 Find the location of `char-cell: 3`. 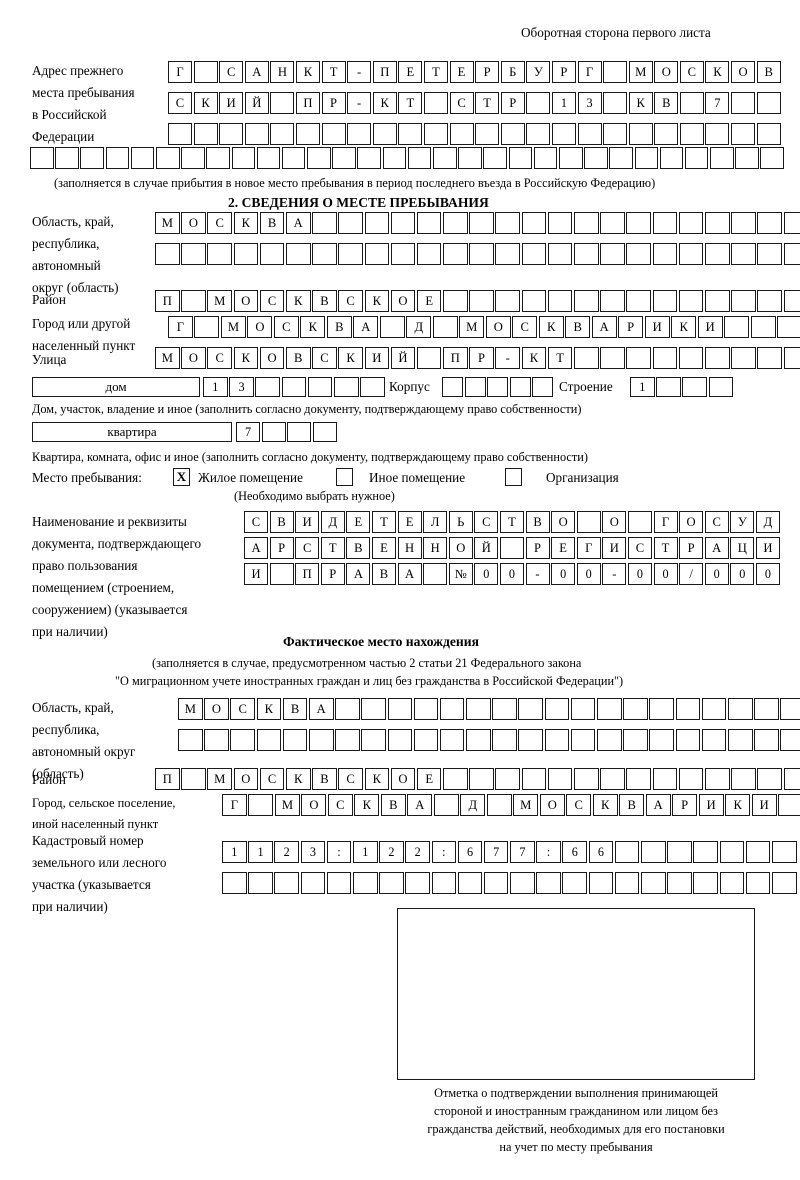

char-cell: 3 is located at coordinates (313, 852).